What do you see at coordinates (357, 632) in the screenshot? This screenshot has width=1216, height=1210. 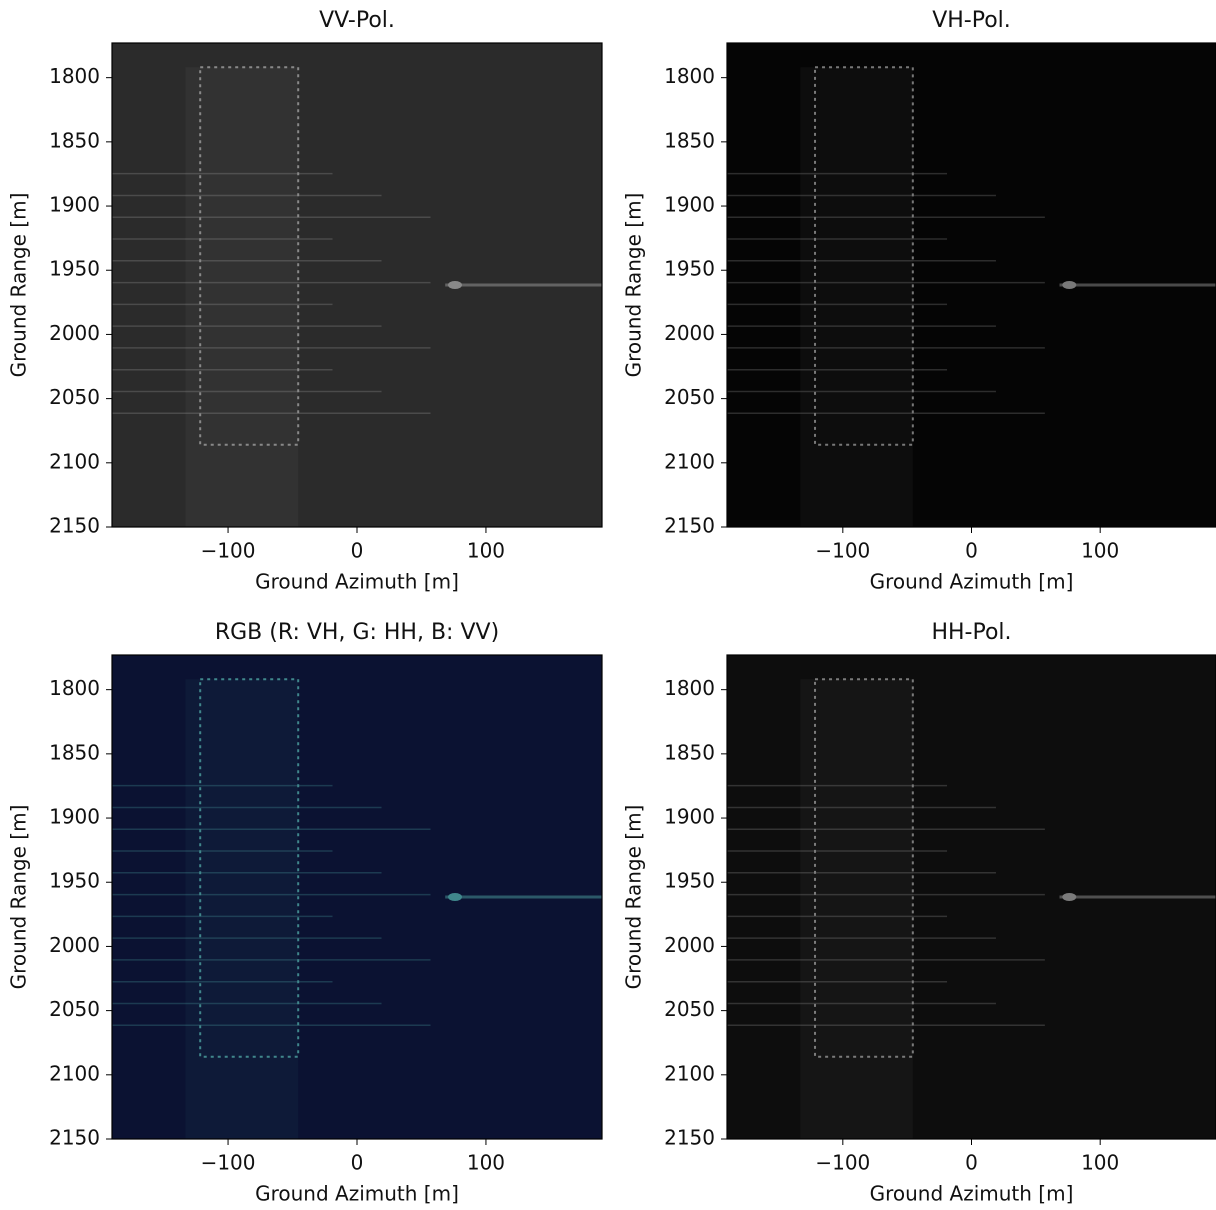 I see `panel-title: RGB (R: VH, G: HH, B: VV)` at bounding box center [357, 632].